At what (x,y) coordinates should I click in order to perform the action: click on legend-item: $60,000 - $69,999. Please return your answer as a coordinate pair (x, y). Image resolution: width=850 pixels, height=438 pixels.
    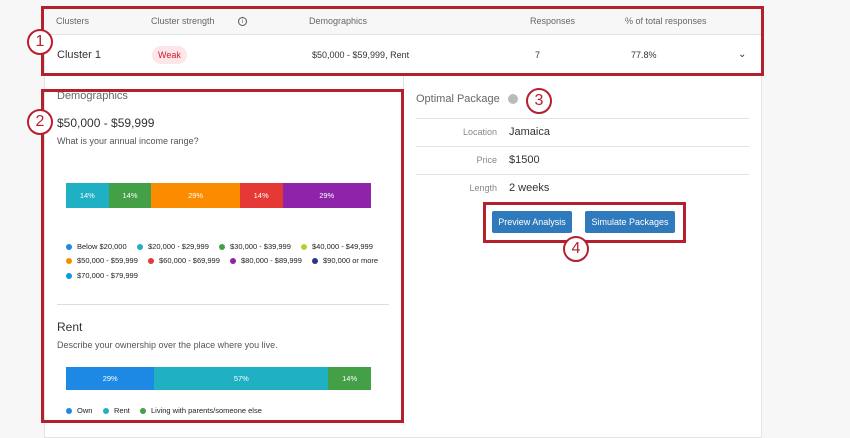
    Looking at the image, I should click on (184, 260).